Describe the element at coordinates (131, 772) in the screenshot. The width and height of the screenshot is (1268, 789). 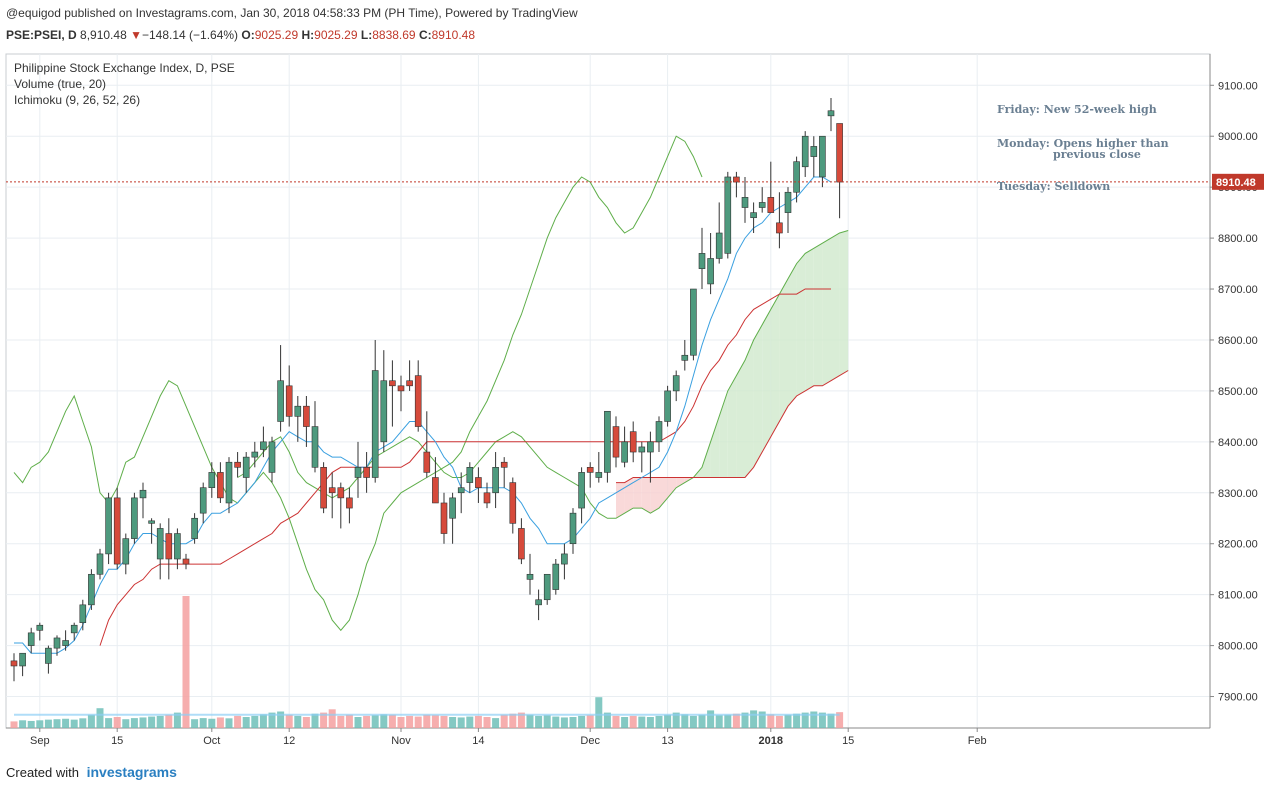
I see `investagrams-logo: investagrams` at that location.